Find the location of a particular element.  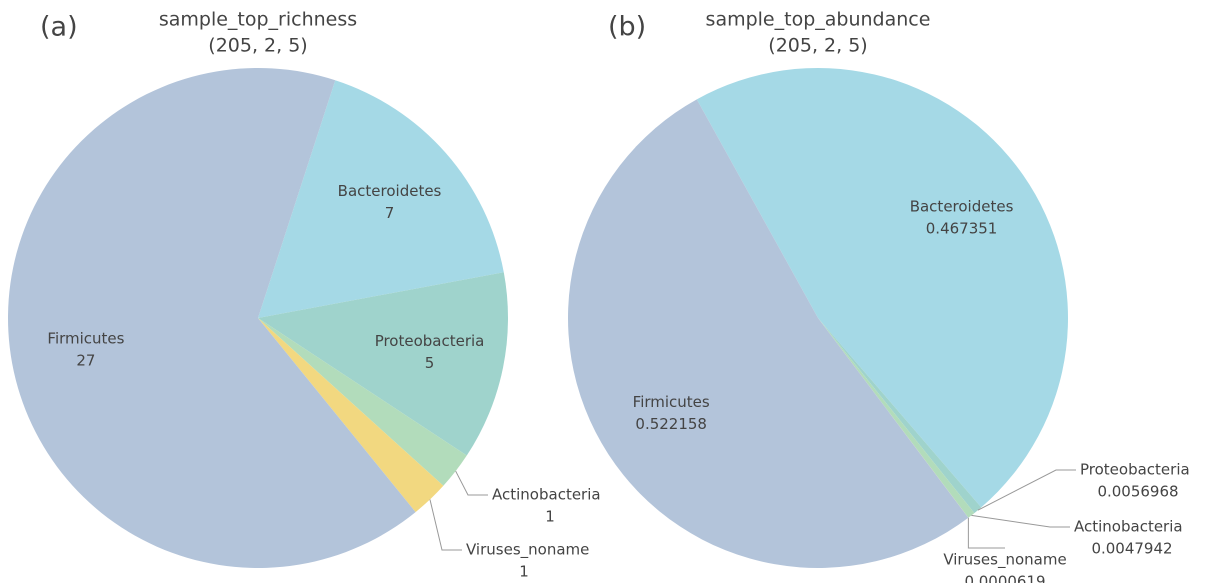

panel-label: (b) is located at coordinates (627, 27).